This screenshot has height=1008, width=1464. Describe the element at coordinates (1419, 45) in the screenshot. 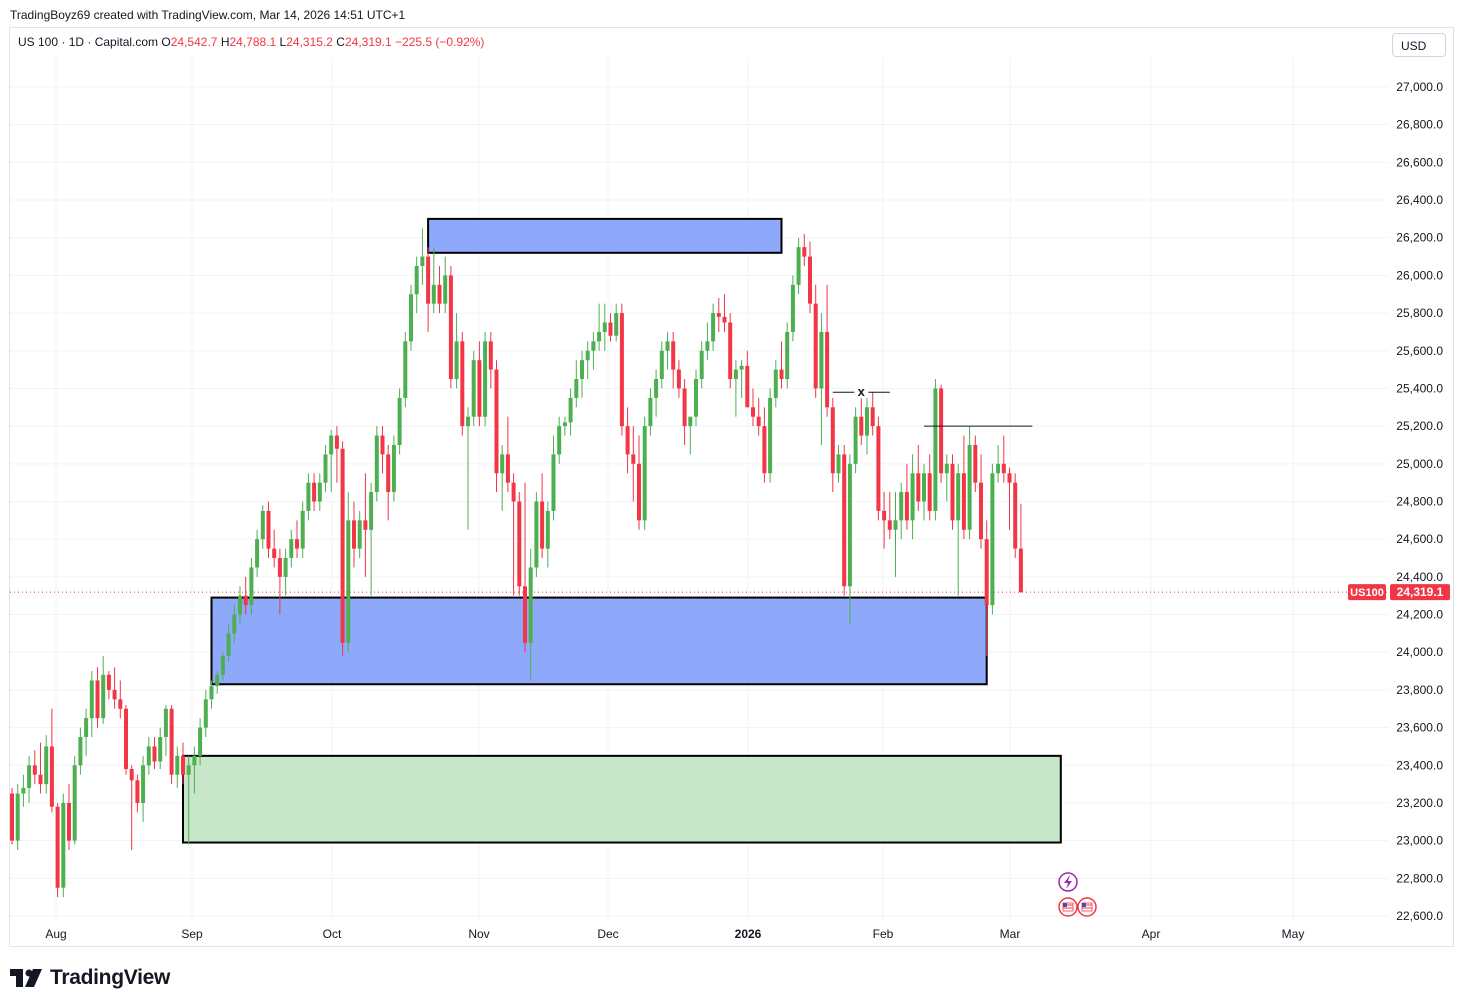

I see `currency-button: USD` at that location.